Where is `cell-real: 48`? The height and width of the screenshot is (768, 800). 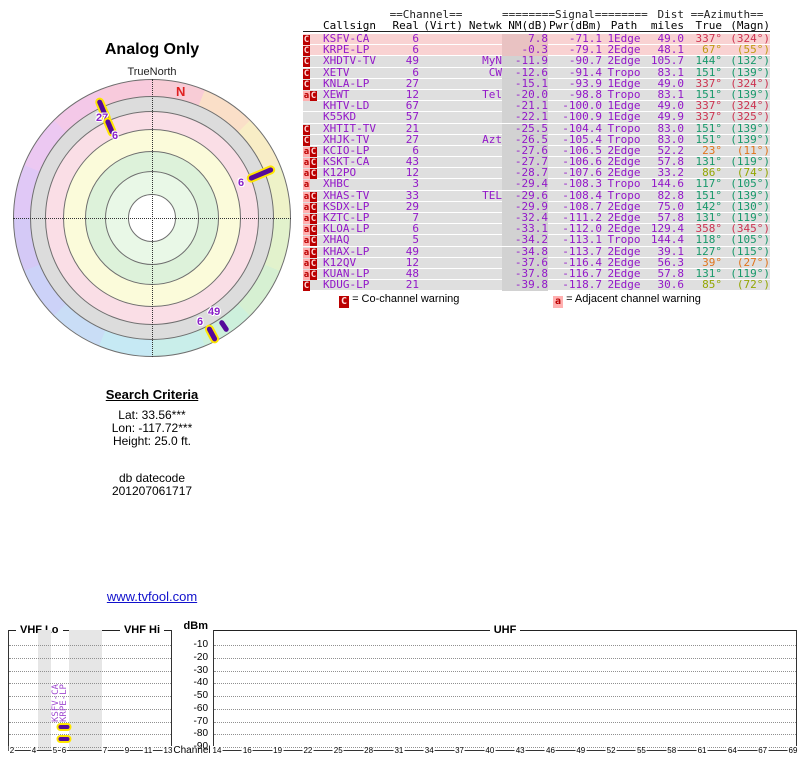
cell-real: 48 is located at coordinates (412, 273).